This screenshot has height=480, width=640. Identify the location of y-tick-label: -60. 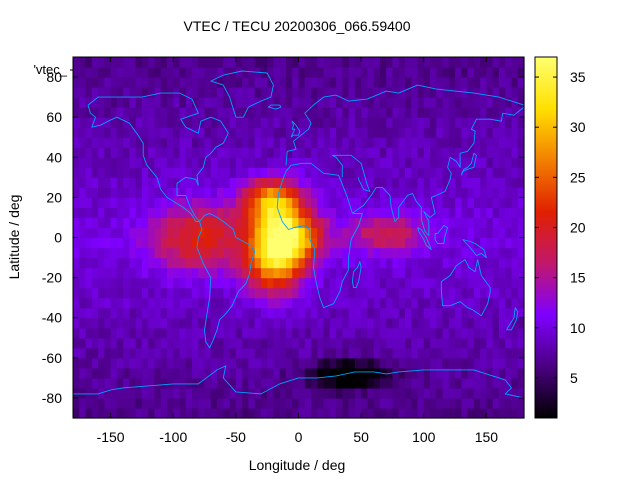
(52, 358).